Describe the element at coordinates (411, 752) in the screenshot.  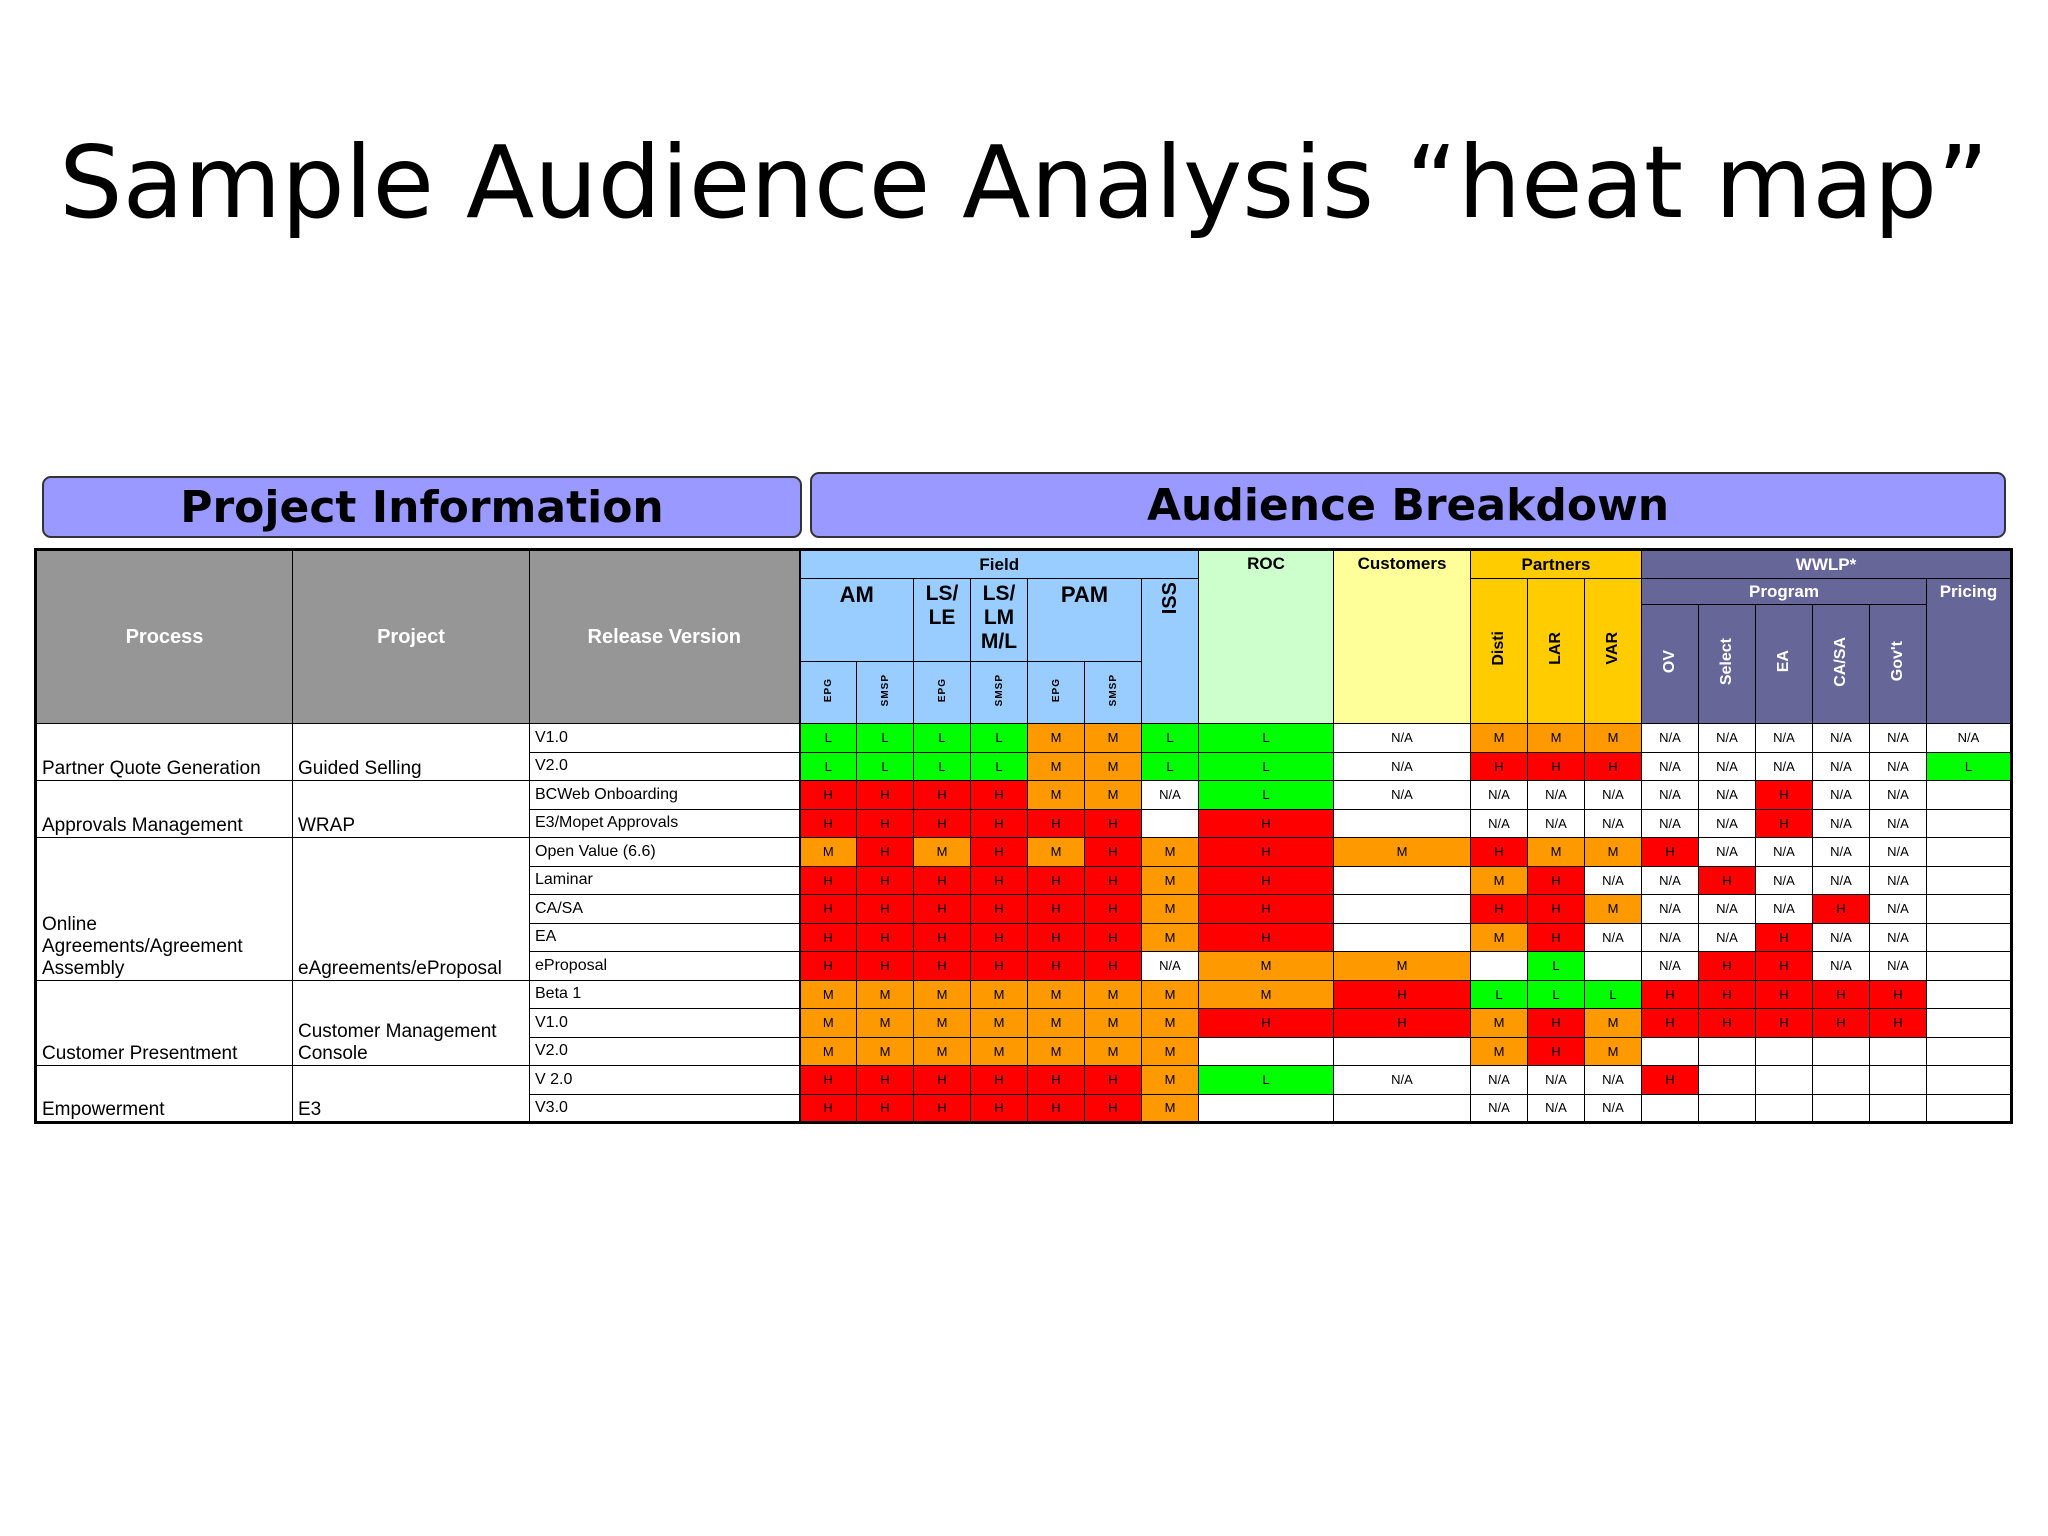
I see `project-cell: Guided Selling` at that location.